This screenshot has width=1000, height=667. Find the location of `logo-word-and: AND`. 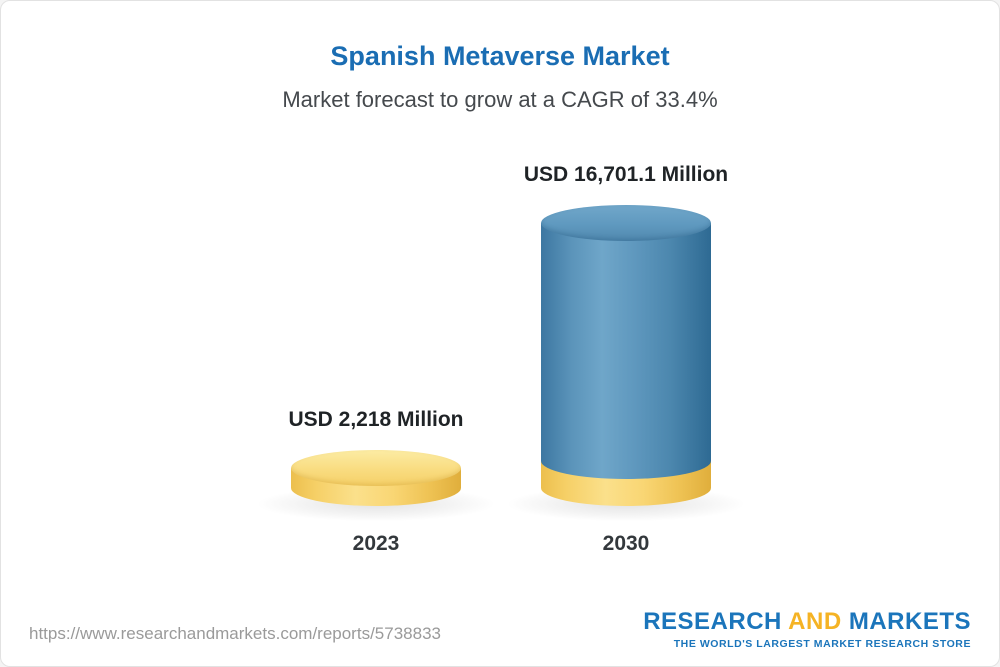

logo-word-and: AND is located at coordinates (815, 621).